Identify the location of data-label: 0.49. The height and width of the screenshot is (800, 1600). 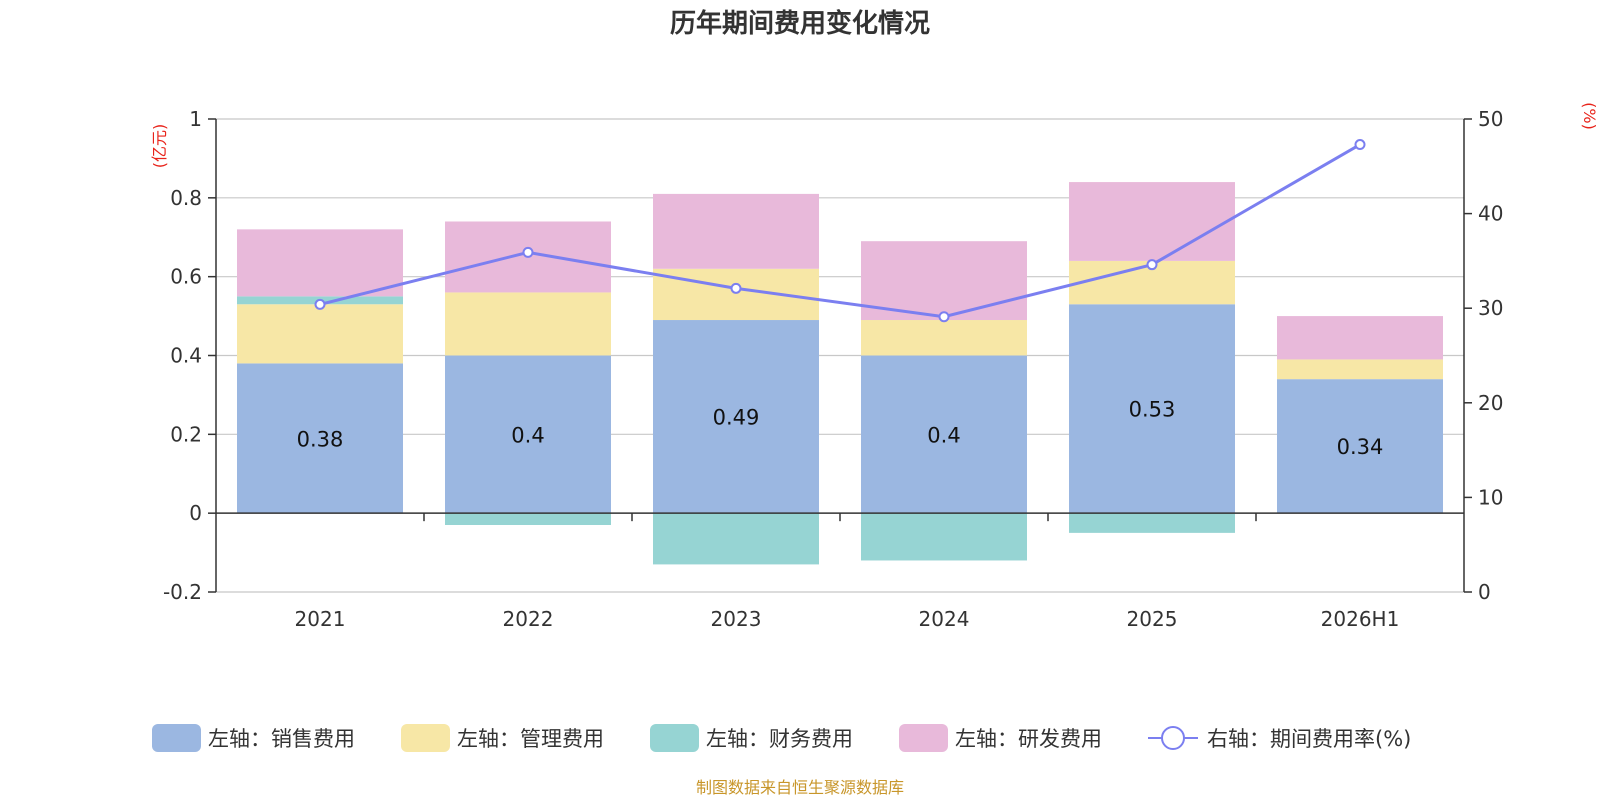
(736, 418).